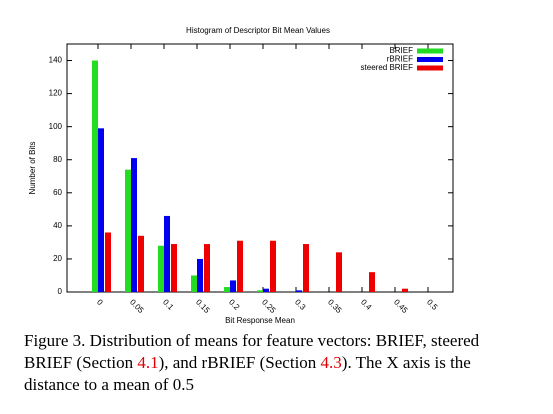 This screenshot has height=414, width=553. Describe the element at coordinates (400, 59) in the screenshot. I see `legend-label: rBRIEF` at that location.